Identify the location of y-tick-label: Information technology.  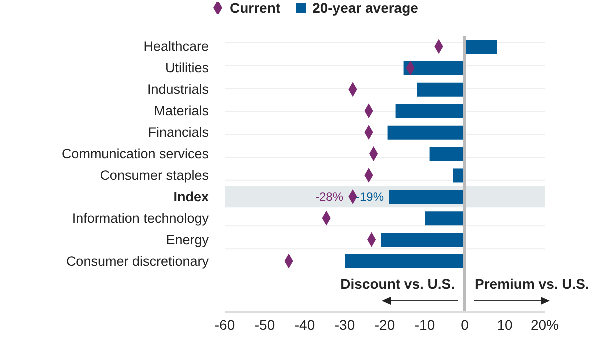
(141, 218).